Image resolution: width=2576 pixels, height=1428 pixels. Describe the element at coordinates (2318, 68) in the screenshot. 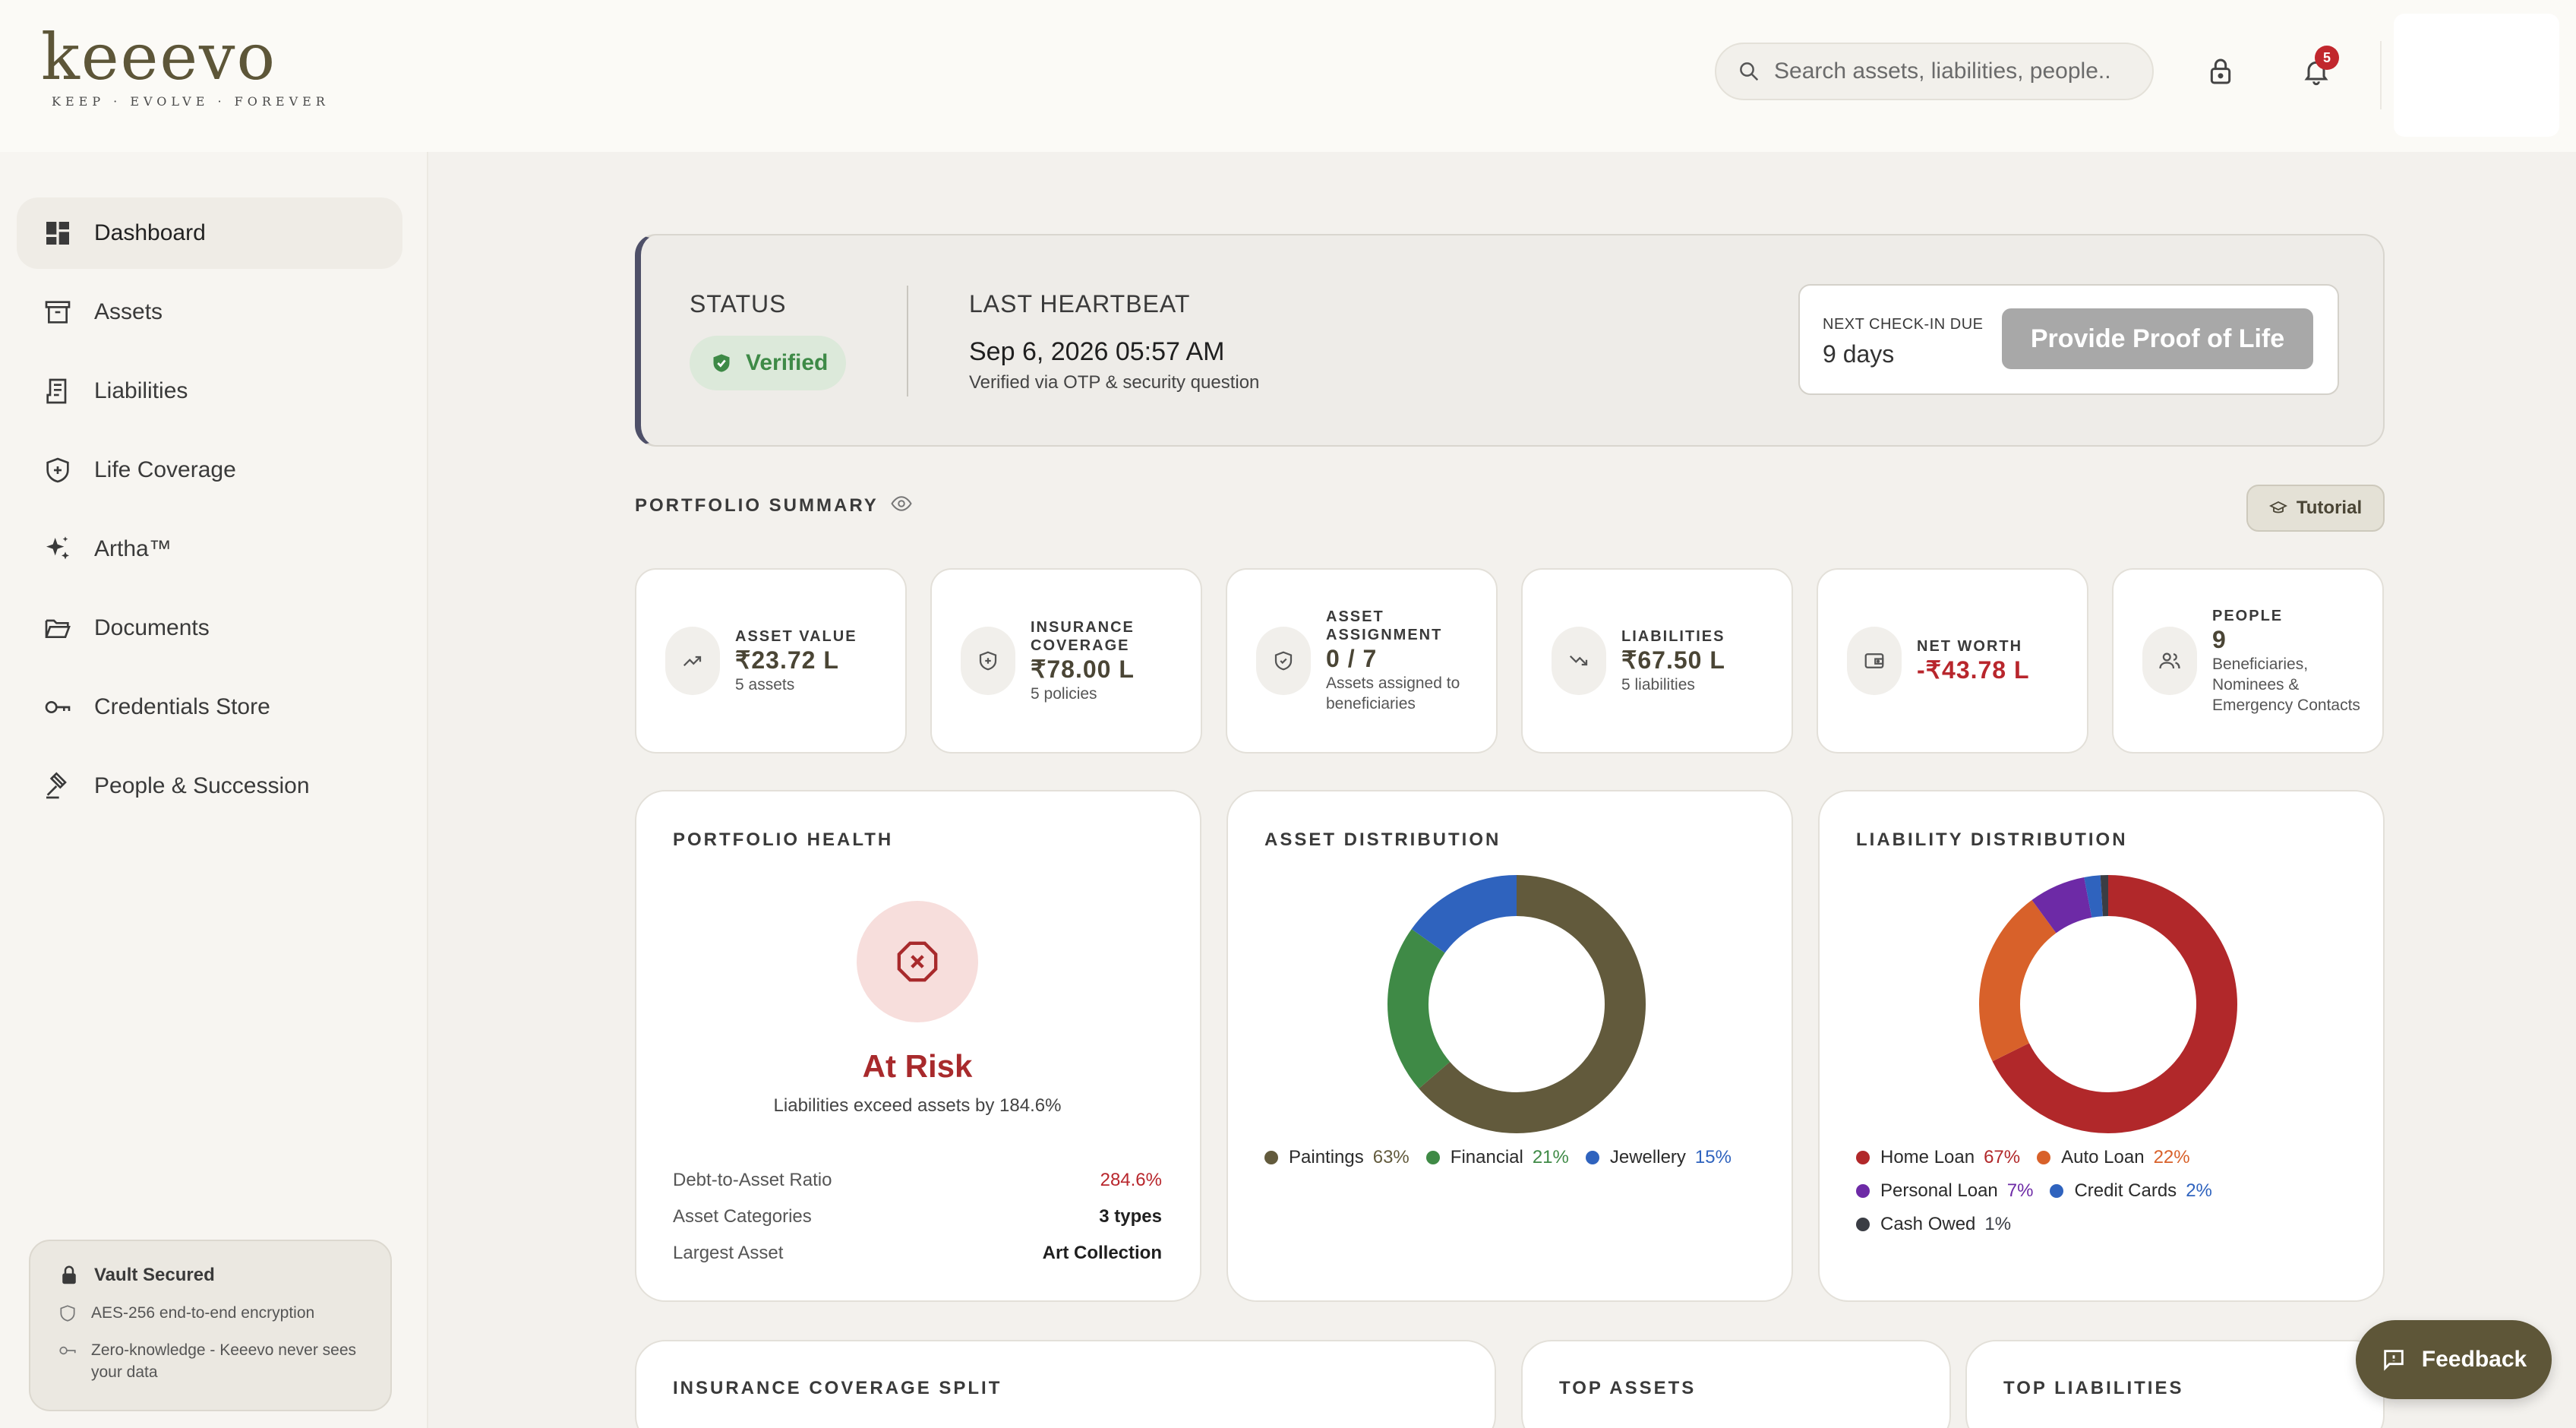

I see `notifications-button: 5` at that location.